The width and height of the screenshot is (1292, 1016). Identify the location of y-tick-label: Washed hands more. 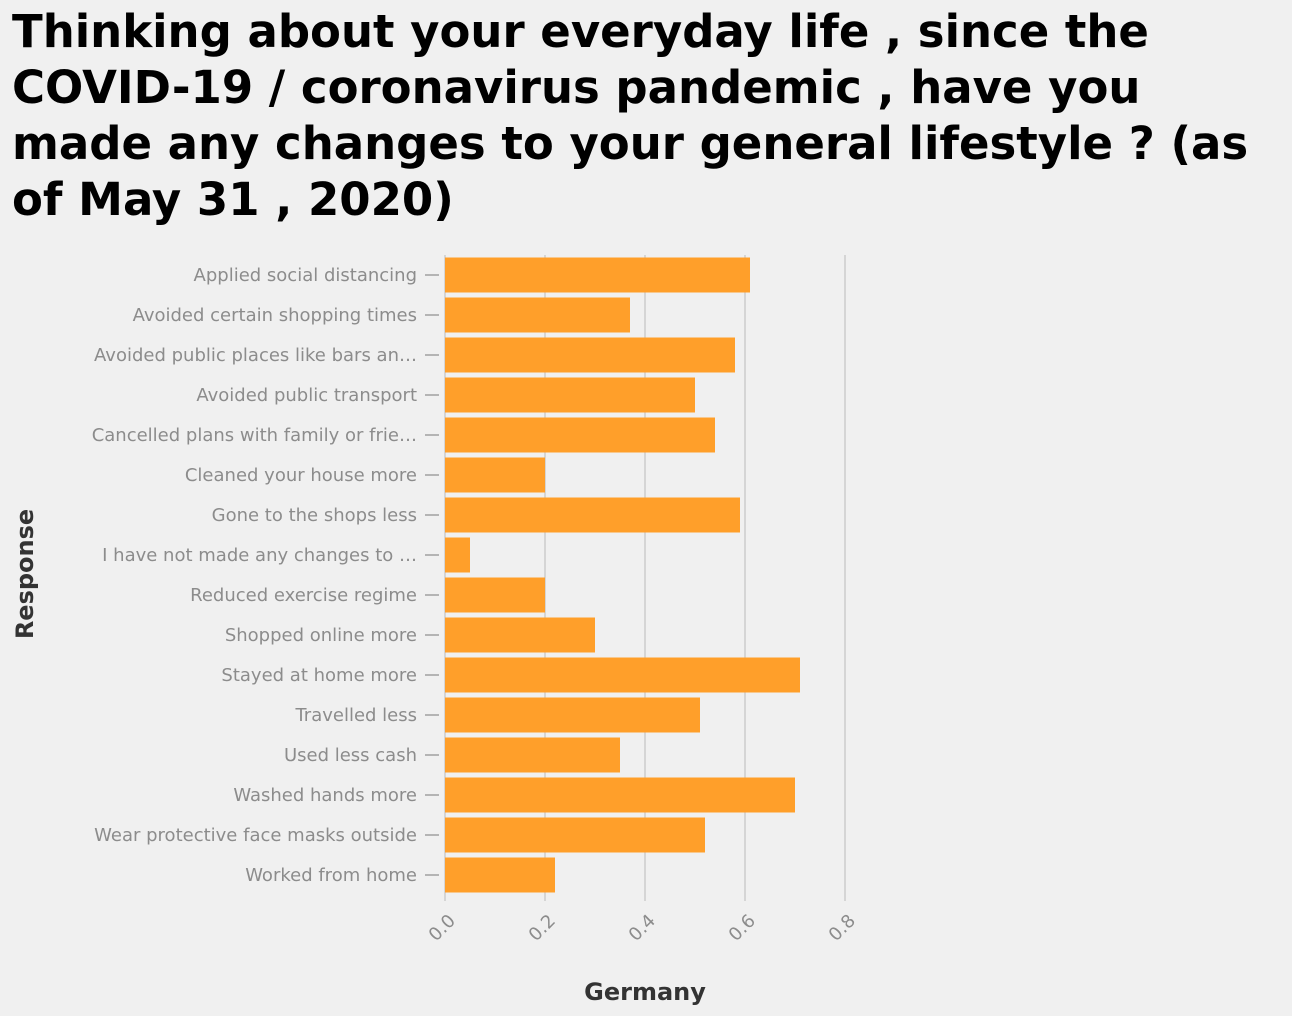
(325, 795).